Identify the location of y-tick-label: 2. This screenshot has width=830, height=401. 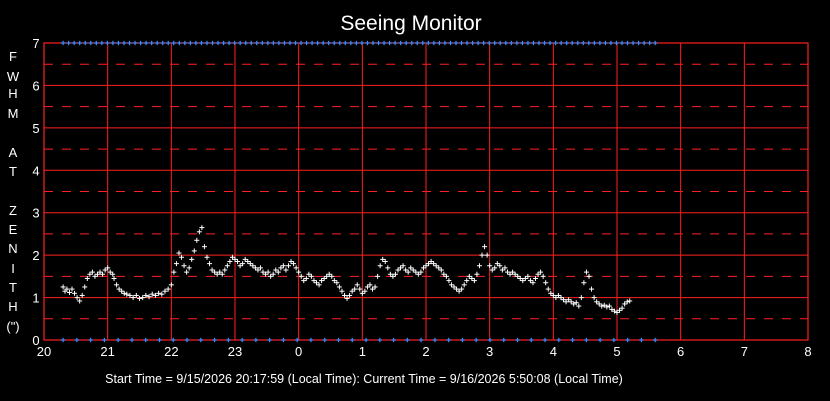
(35, 255).